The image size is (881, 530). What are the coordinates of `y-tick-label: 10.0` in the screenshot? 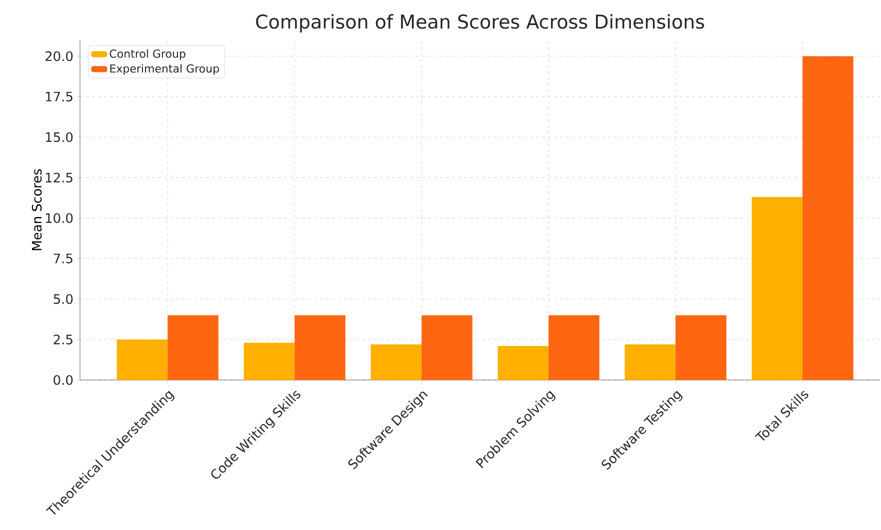 It's located at (59, 218).